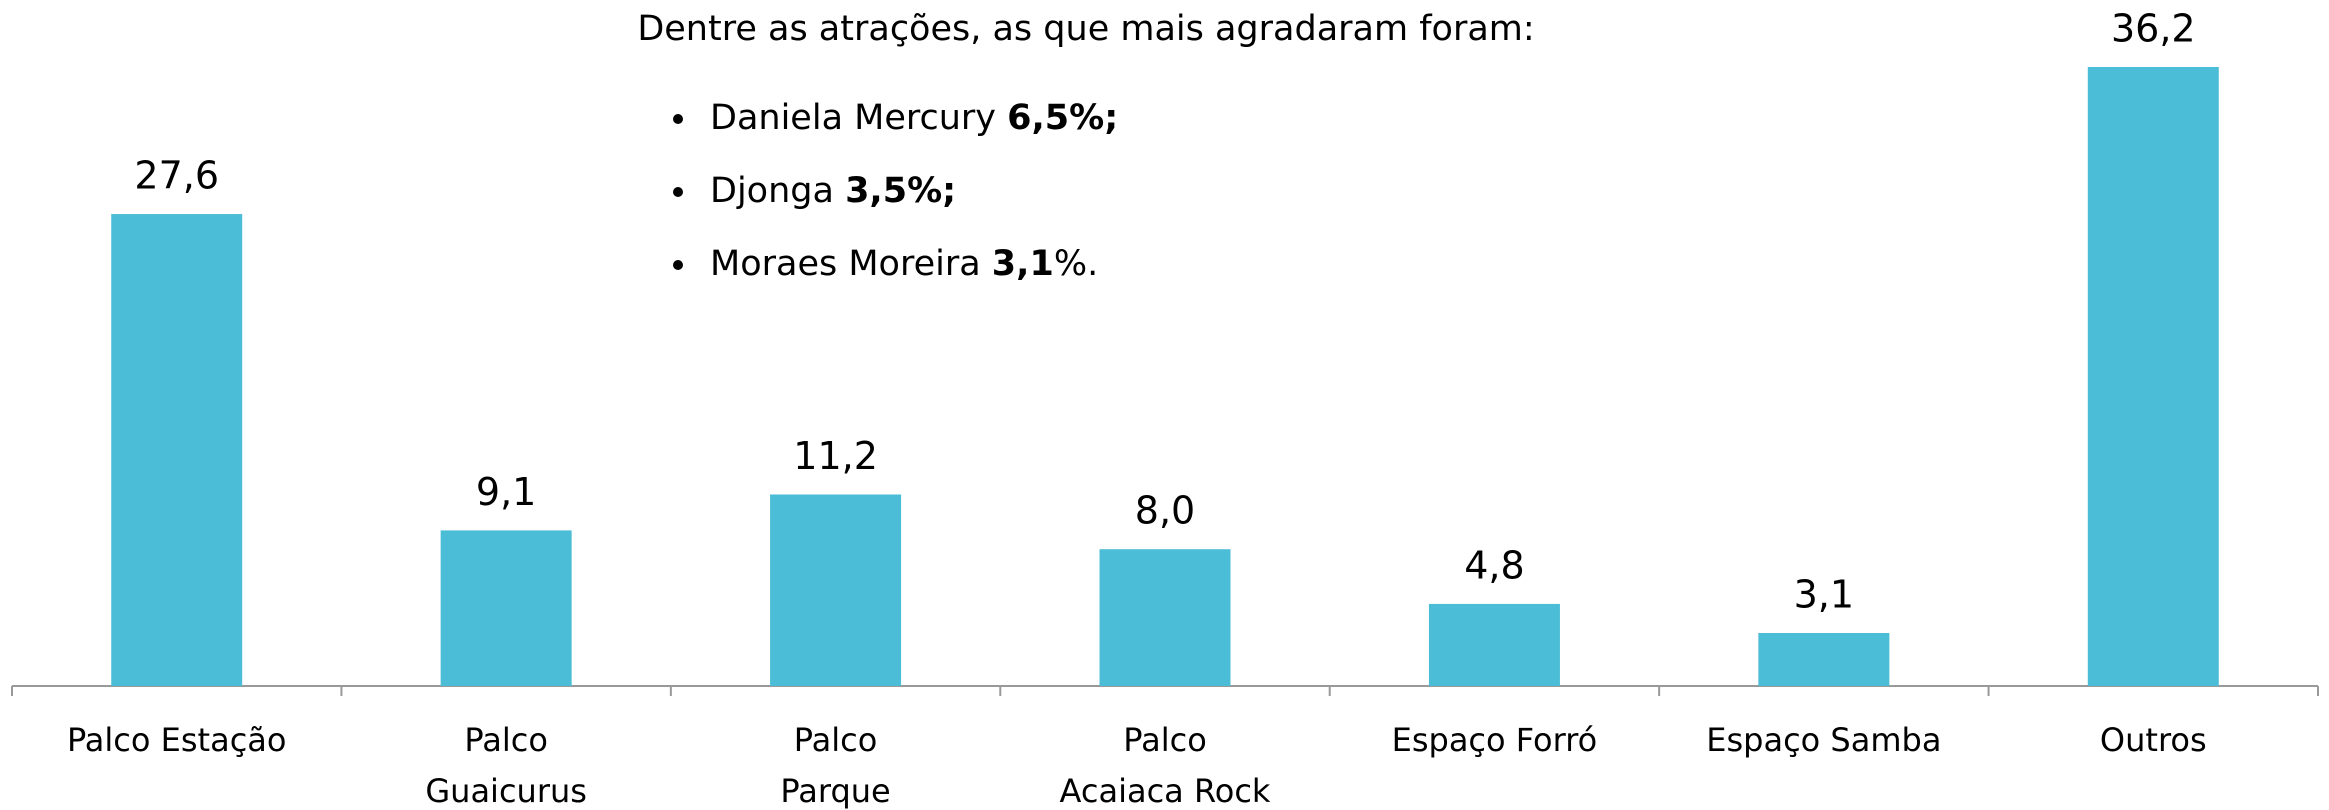 The height and width of the screenshot is (810, 2329). Describe the element at coordinates (835, 765) in the screenshot. I see `x-tick-label: Palco Parque` at that location.